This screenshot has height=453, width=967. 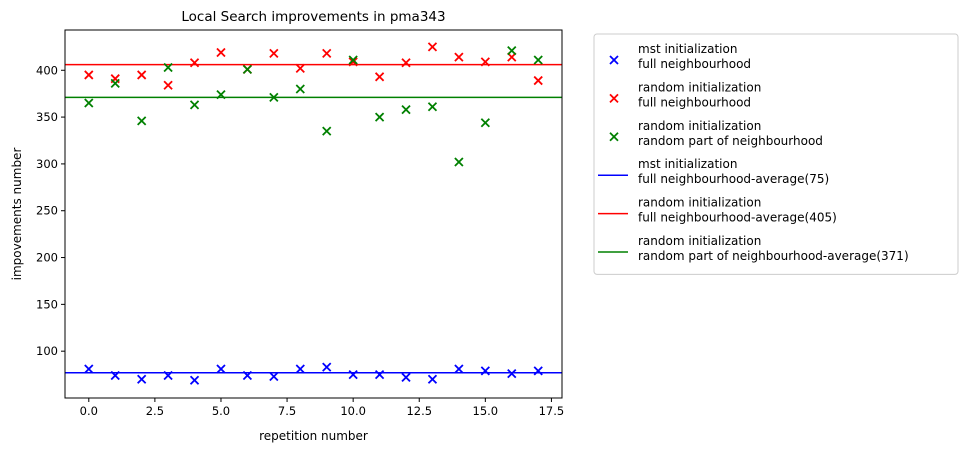 What do you see at coordinates (287, 411) in the screenshot?
I see `x-tick-label: 7.5` at bounding box center [287, 411].